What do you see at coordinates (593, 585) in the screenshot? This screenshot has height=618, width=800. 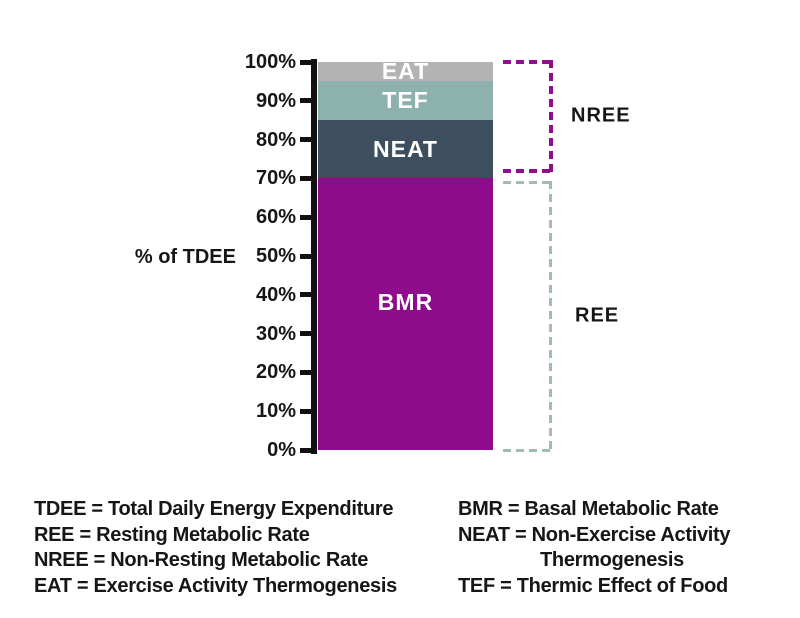 I see `legend-line: TEF = Thermic Effect of Food` at bounding box center [593, 585].